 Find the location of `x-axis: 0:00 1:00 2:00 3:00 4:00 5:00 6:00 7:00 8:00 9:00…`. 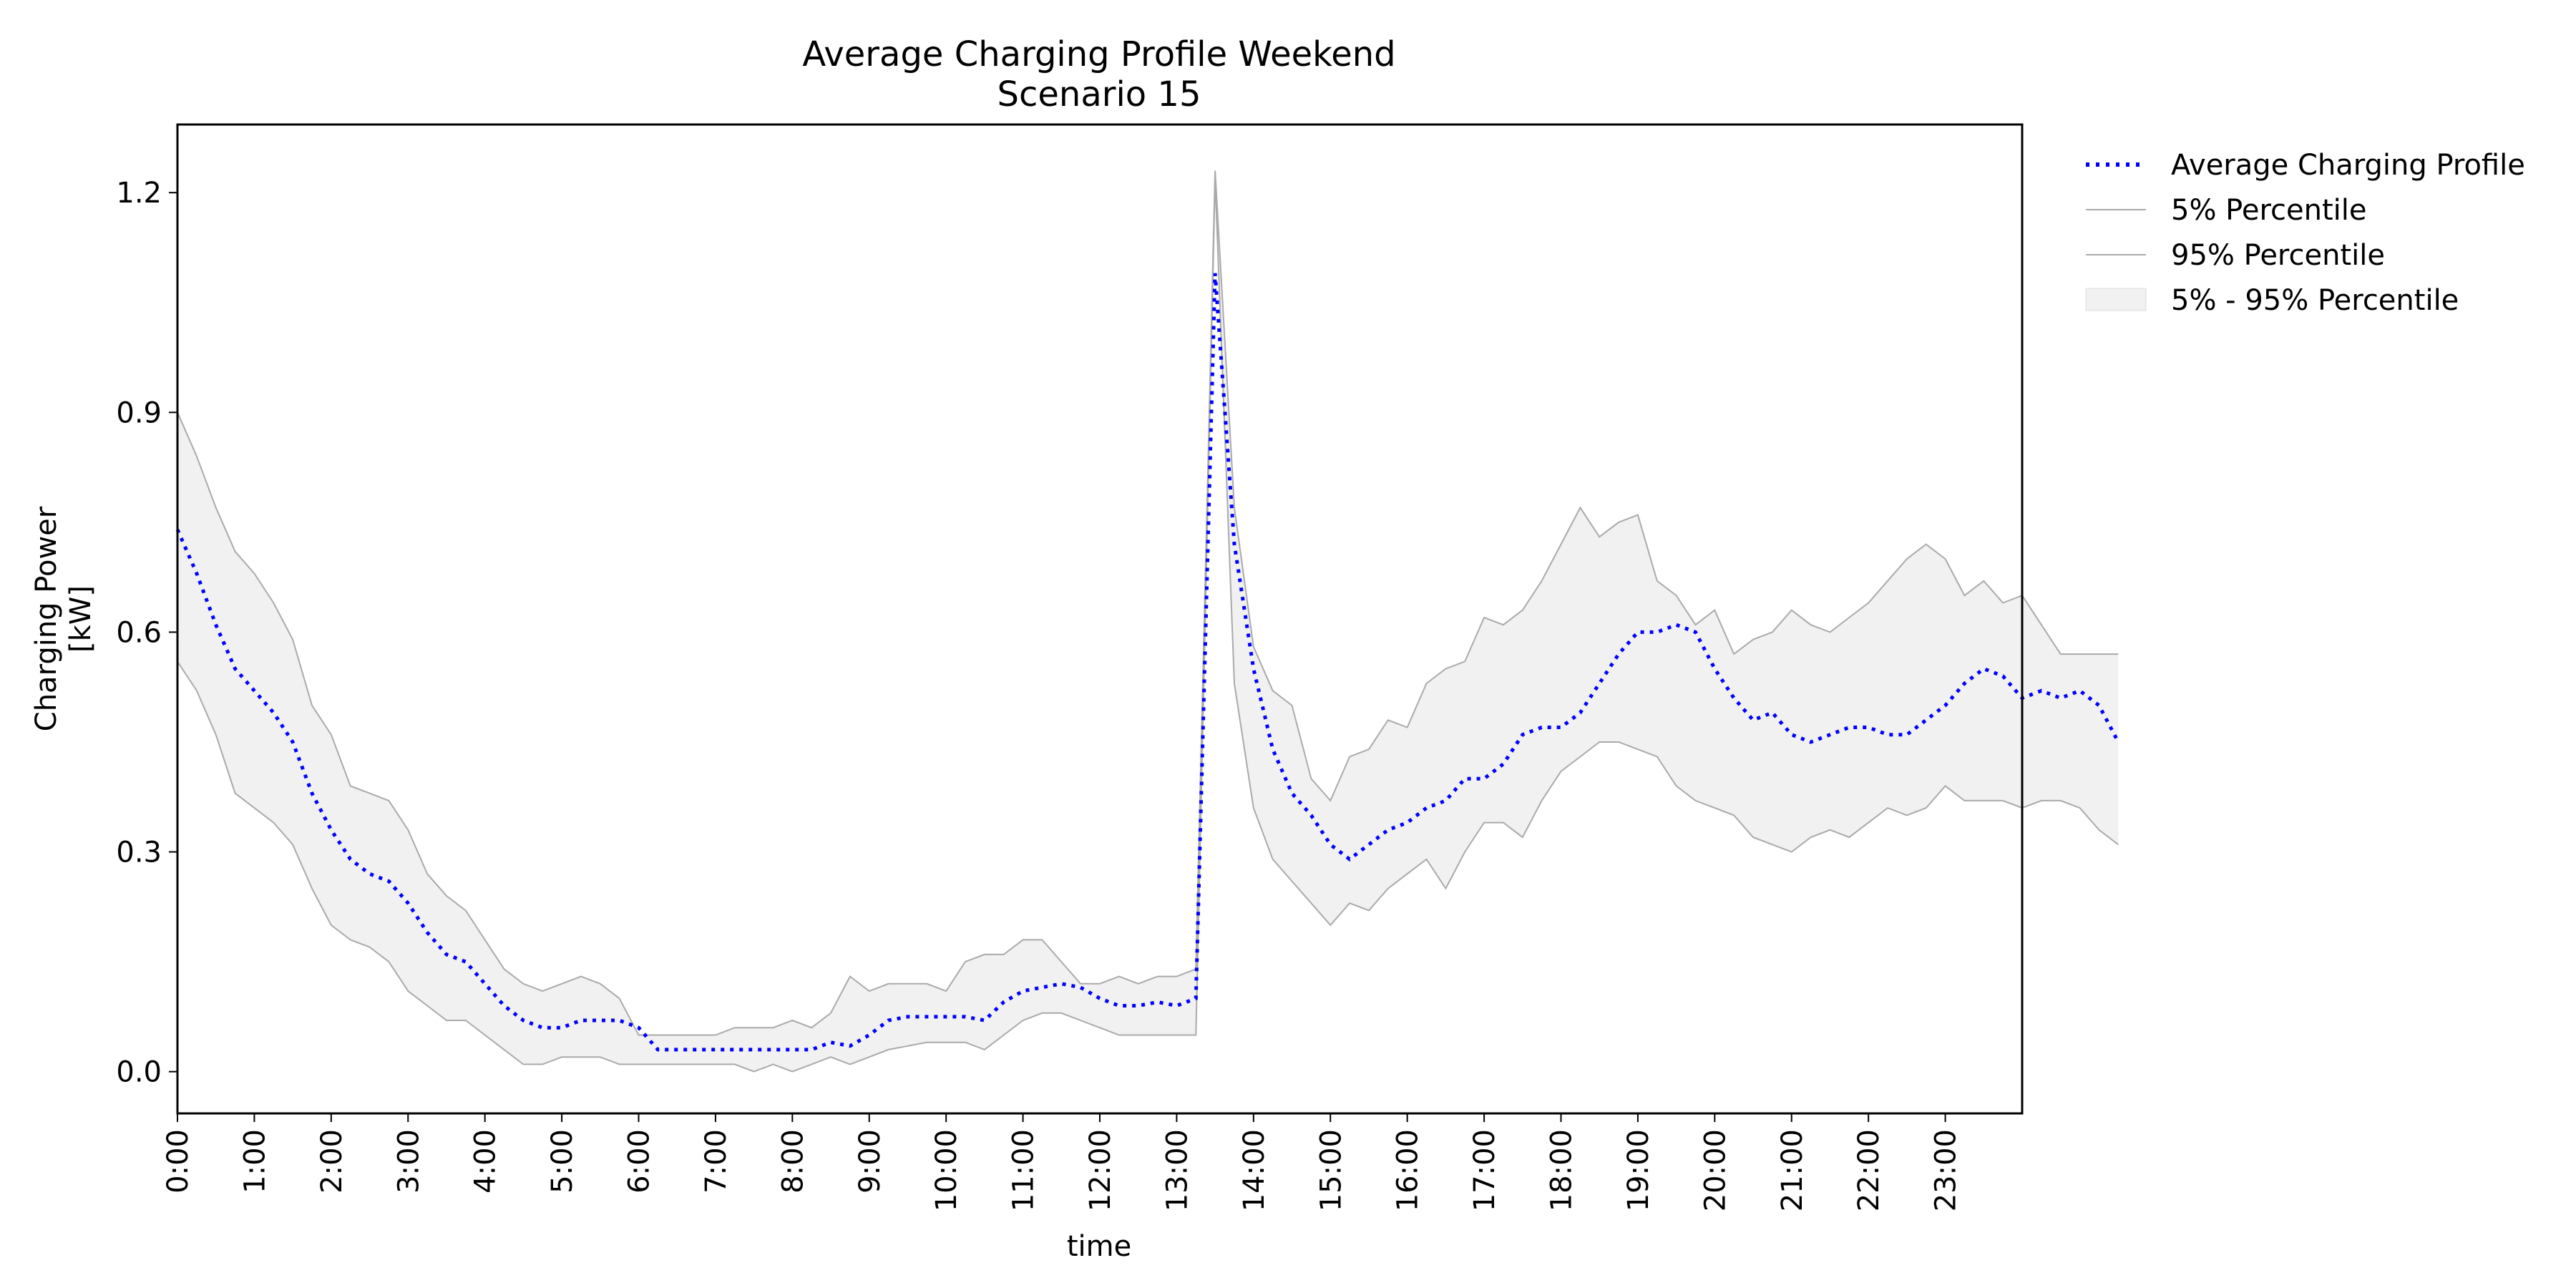

x-axis: 0:00 1:00 2:00 3:00 4:00 5:00 6:00 7:00 8:00 9:00… is located at coordinates (1062, 1162).